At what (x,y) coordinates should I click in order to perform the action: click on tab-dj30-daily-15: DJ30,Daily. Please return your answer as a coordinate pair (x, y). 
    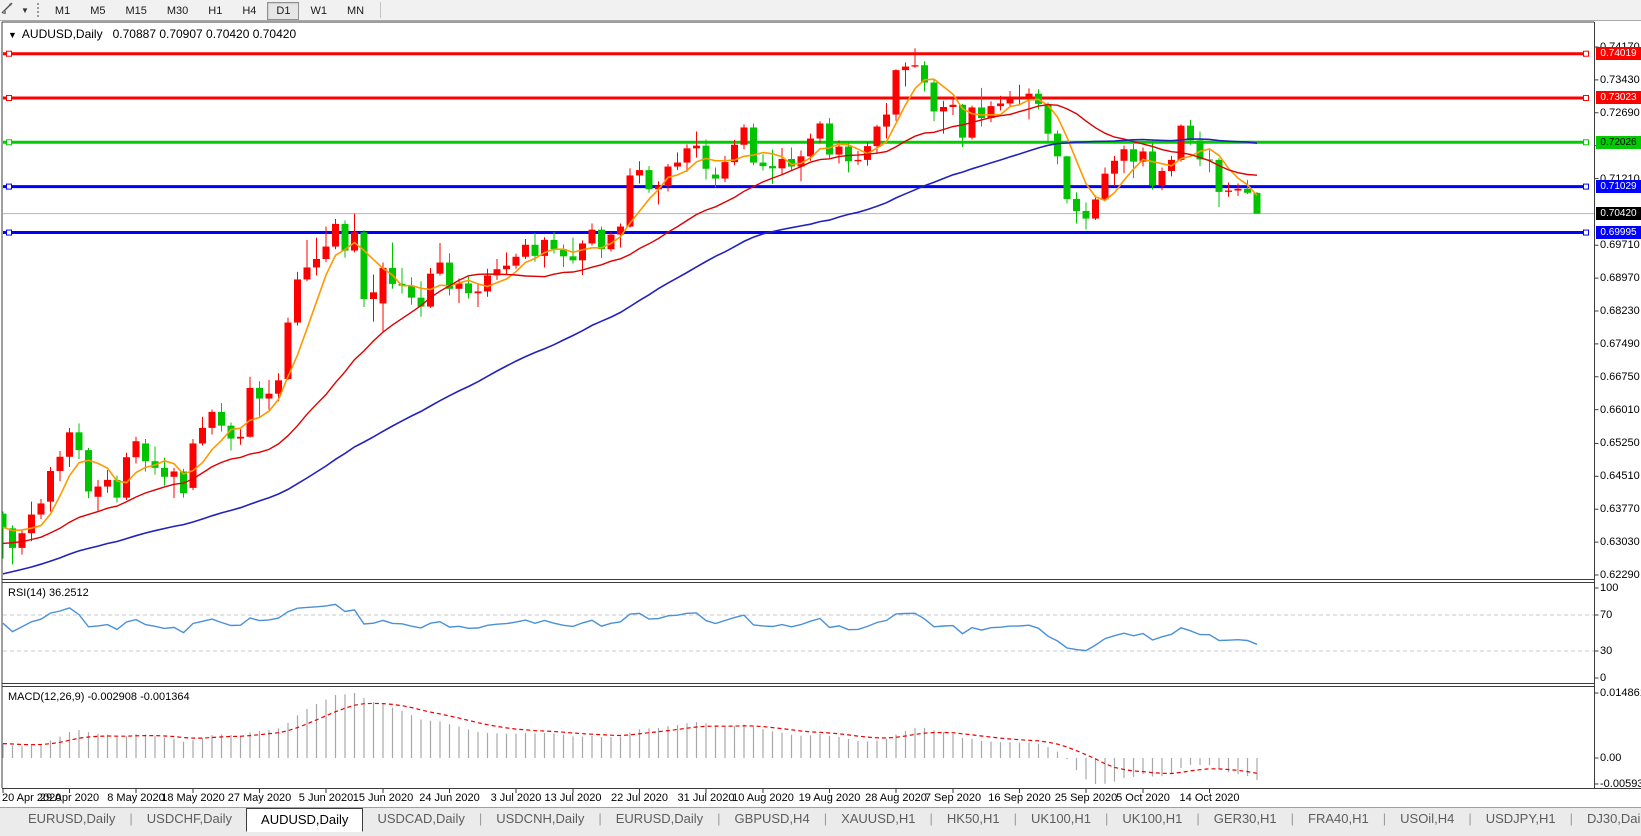
    Looking at the image, I should click on (1613, 818).